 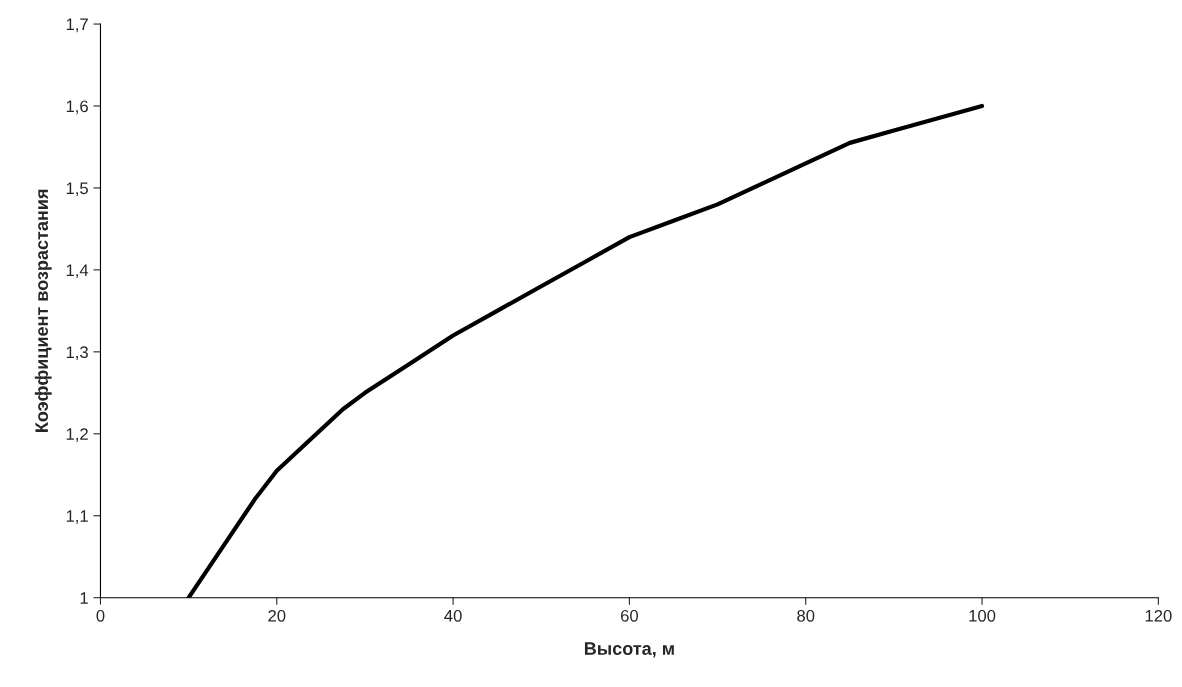 What do you see at coordinates (77, 25) in the screenshot?
I see `y-tick-label: 1,7` at bounding box center [77, 25].